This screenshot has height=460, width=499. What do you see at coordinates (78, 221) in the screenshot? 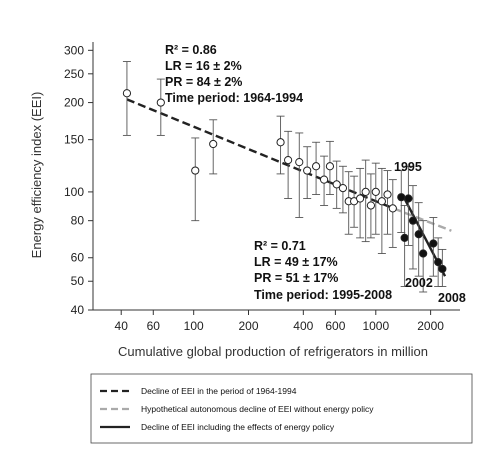
I see `y-tick-label: 80` at bounding box center [78, 221].